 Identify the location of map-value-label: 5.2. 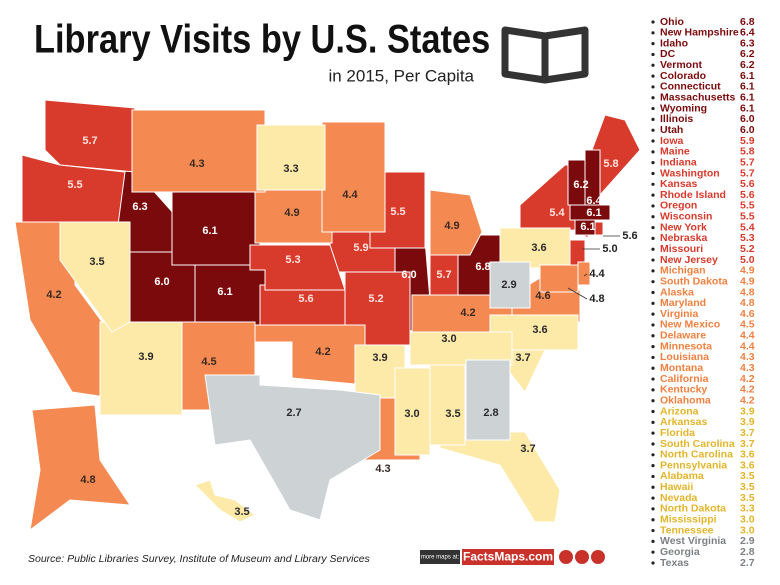
(375, 299).